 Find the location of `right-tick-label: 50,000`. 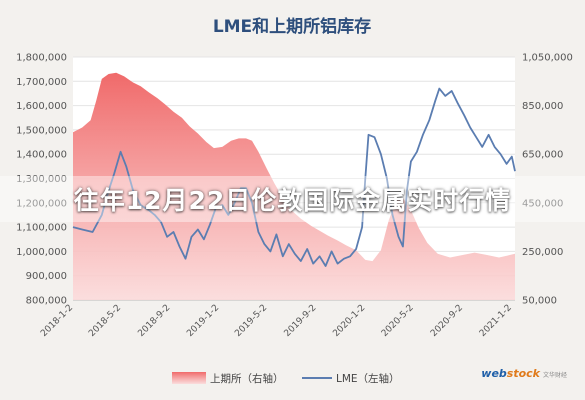

right-tick-label: 50,000 is located at coordinates (539, 301).